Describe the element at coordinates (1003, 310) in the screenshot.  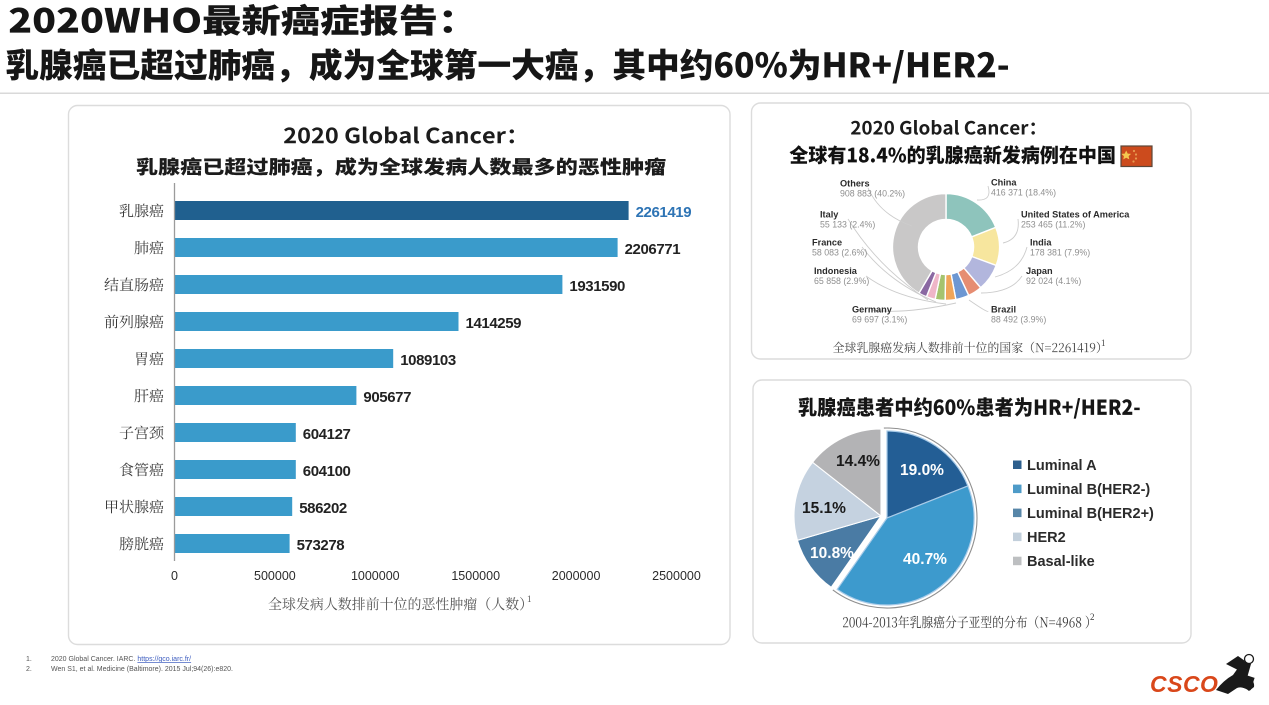
I see `svg-text: Brazil` at that location.